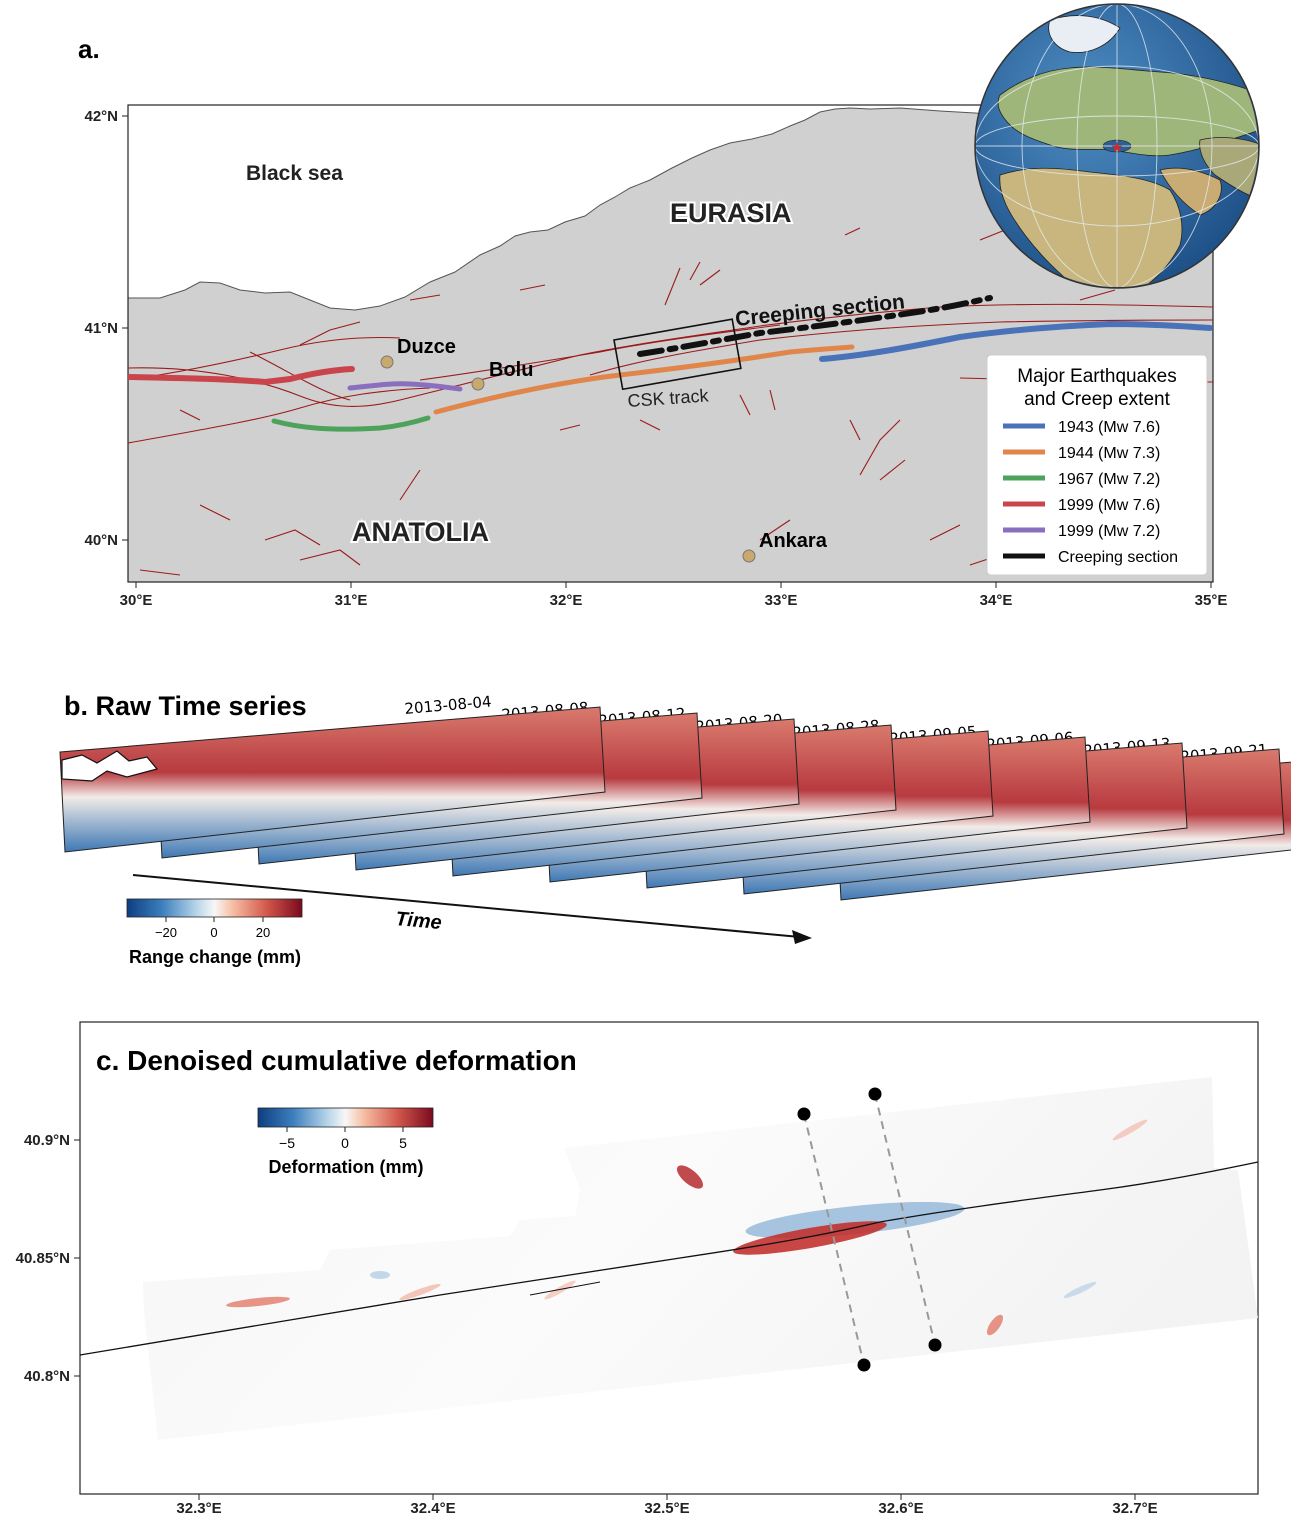  What do you see at coordinates (198, 1507) in the screenshot?
I see `lon-tick-c-0: 32.3°E` at bounding box center [198, 1507].